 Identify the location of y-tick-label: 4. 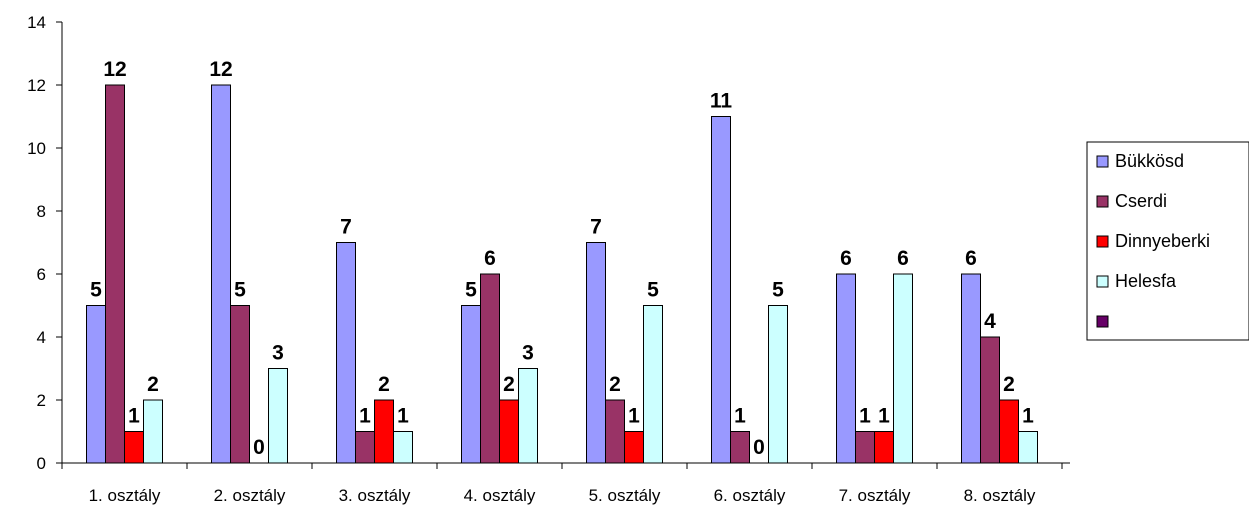
(41, 337).